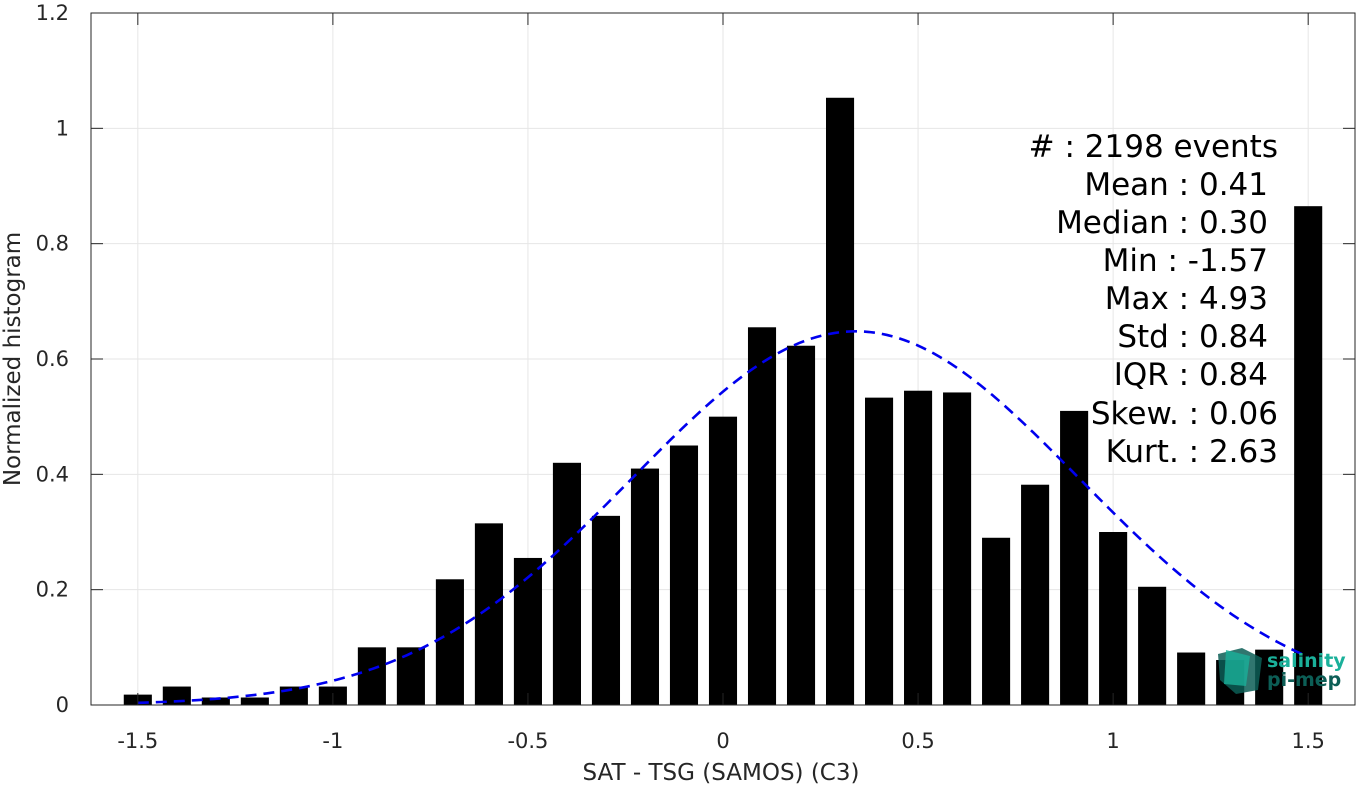 The image size is (1367, 785). I want to click on stat-max: Max : 4.93, so click(1186, 299).